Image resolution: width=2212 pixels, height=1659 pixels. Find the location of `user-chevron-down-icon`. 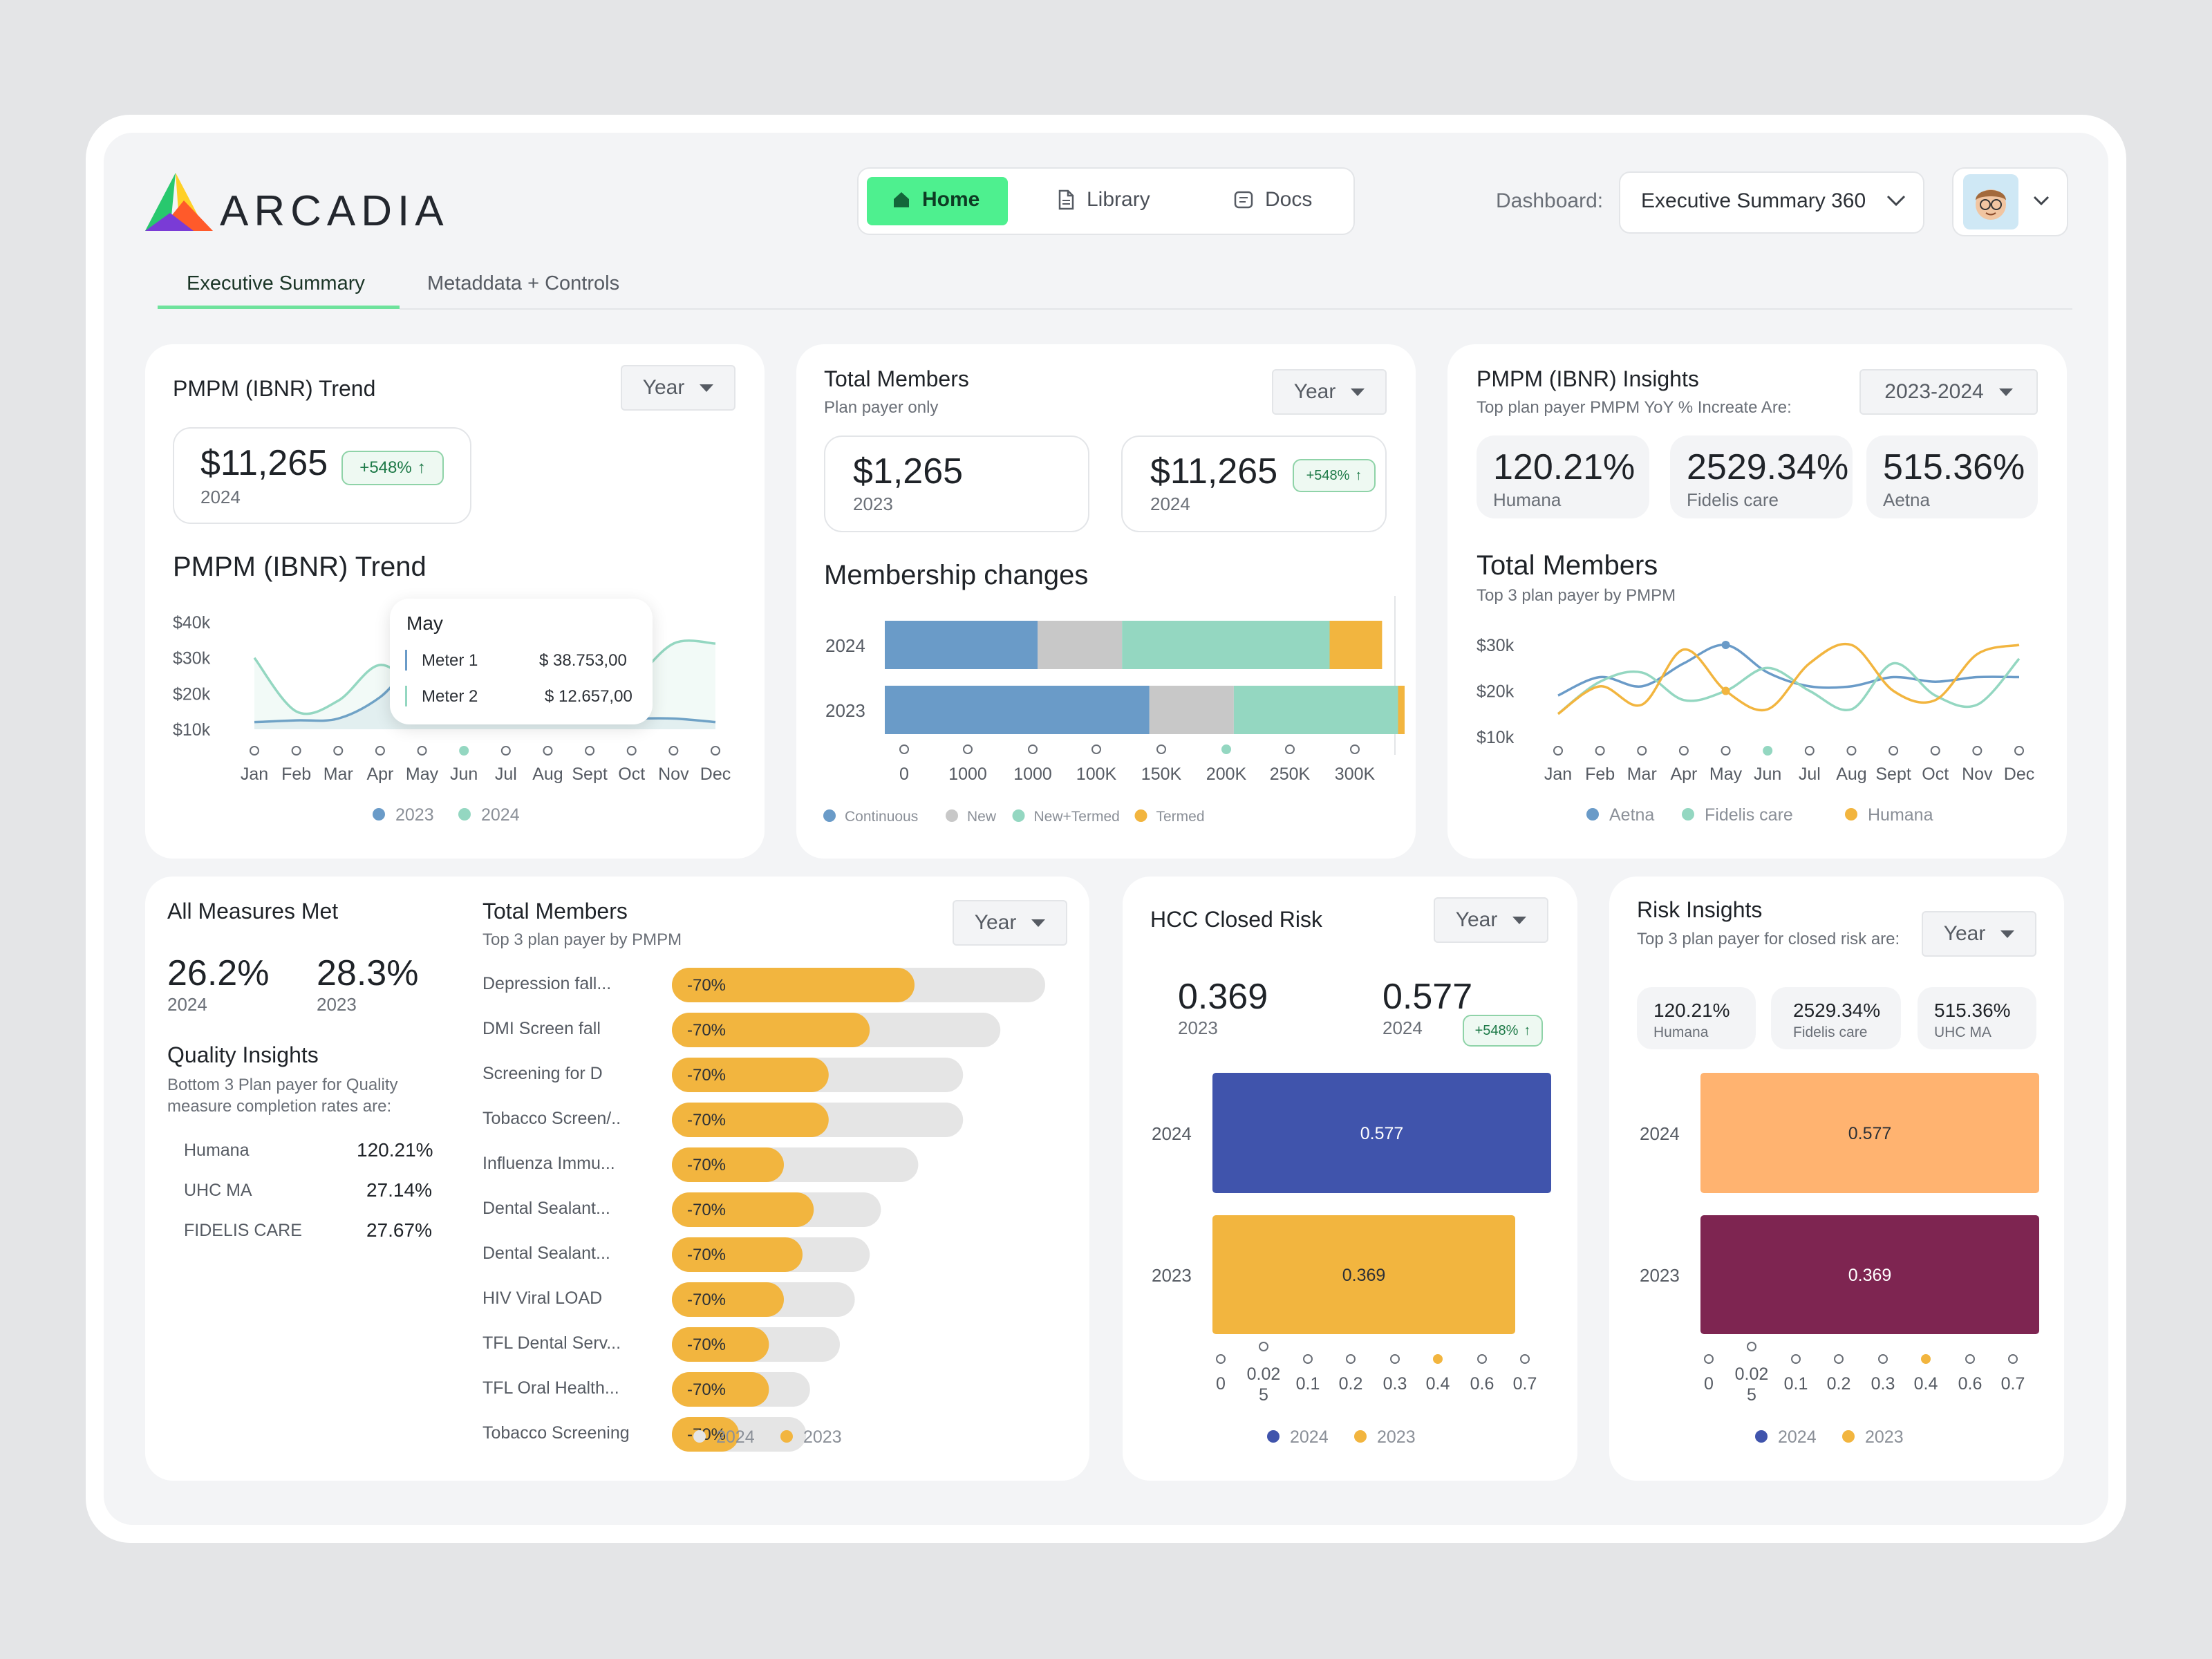

user-chevron-down-icon is located at coordinates (2041, 201).